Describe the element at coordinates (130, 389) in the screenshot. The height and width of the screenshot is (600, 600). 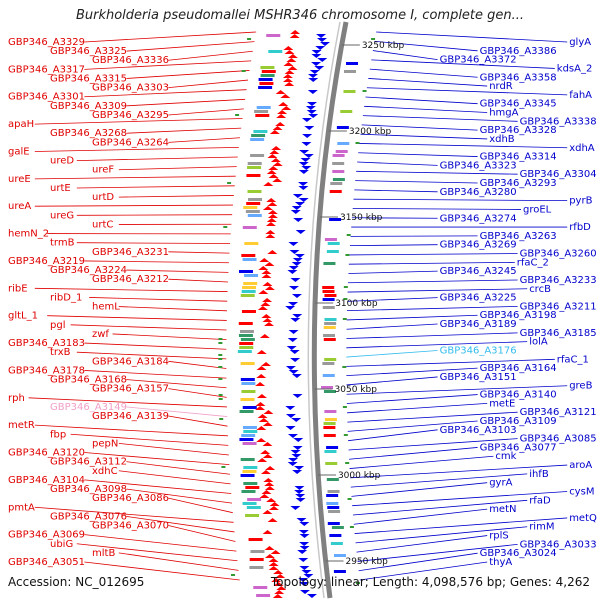
I see `left-gene-label: GBP346_A3157` at that location.